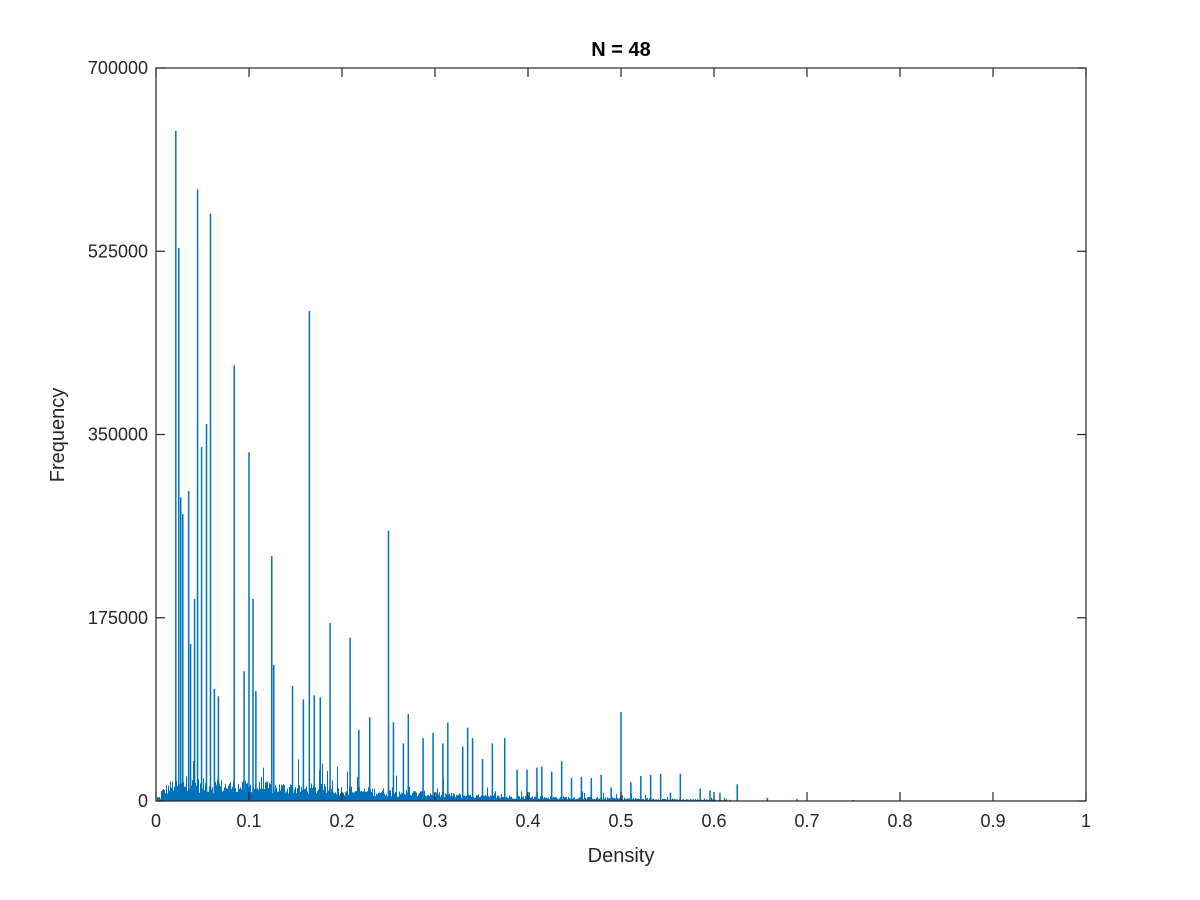 Image resolution: width=1200 pixels, height=900 pixels. I want to click on y-tick-label: 700000, so click(118, 68).